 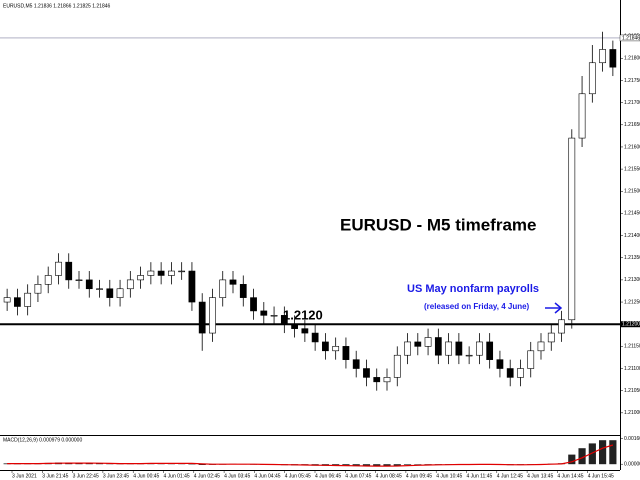 What do you see at coordinates (510, 476) in the screenshot?
I see `x-tick-label: 4 Jun 12:45` at bounding box center [510, 476].